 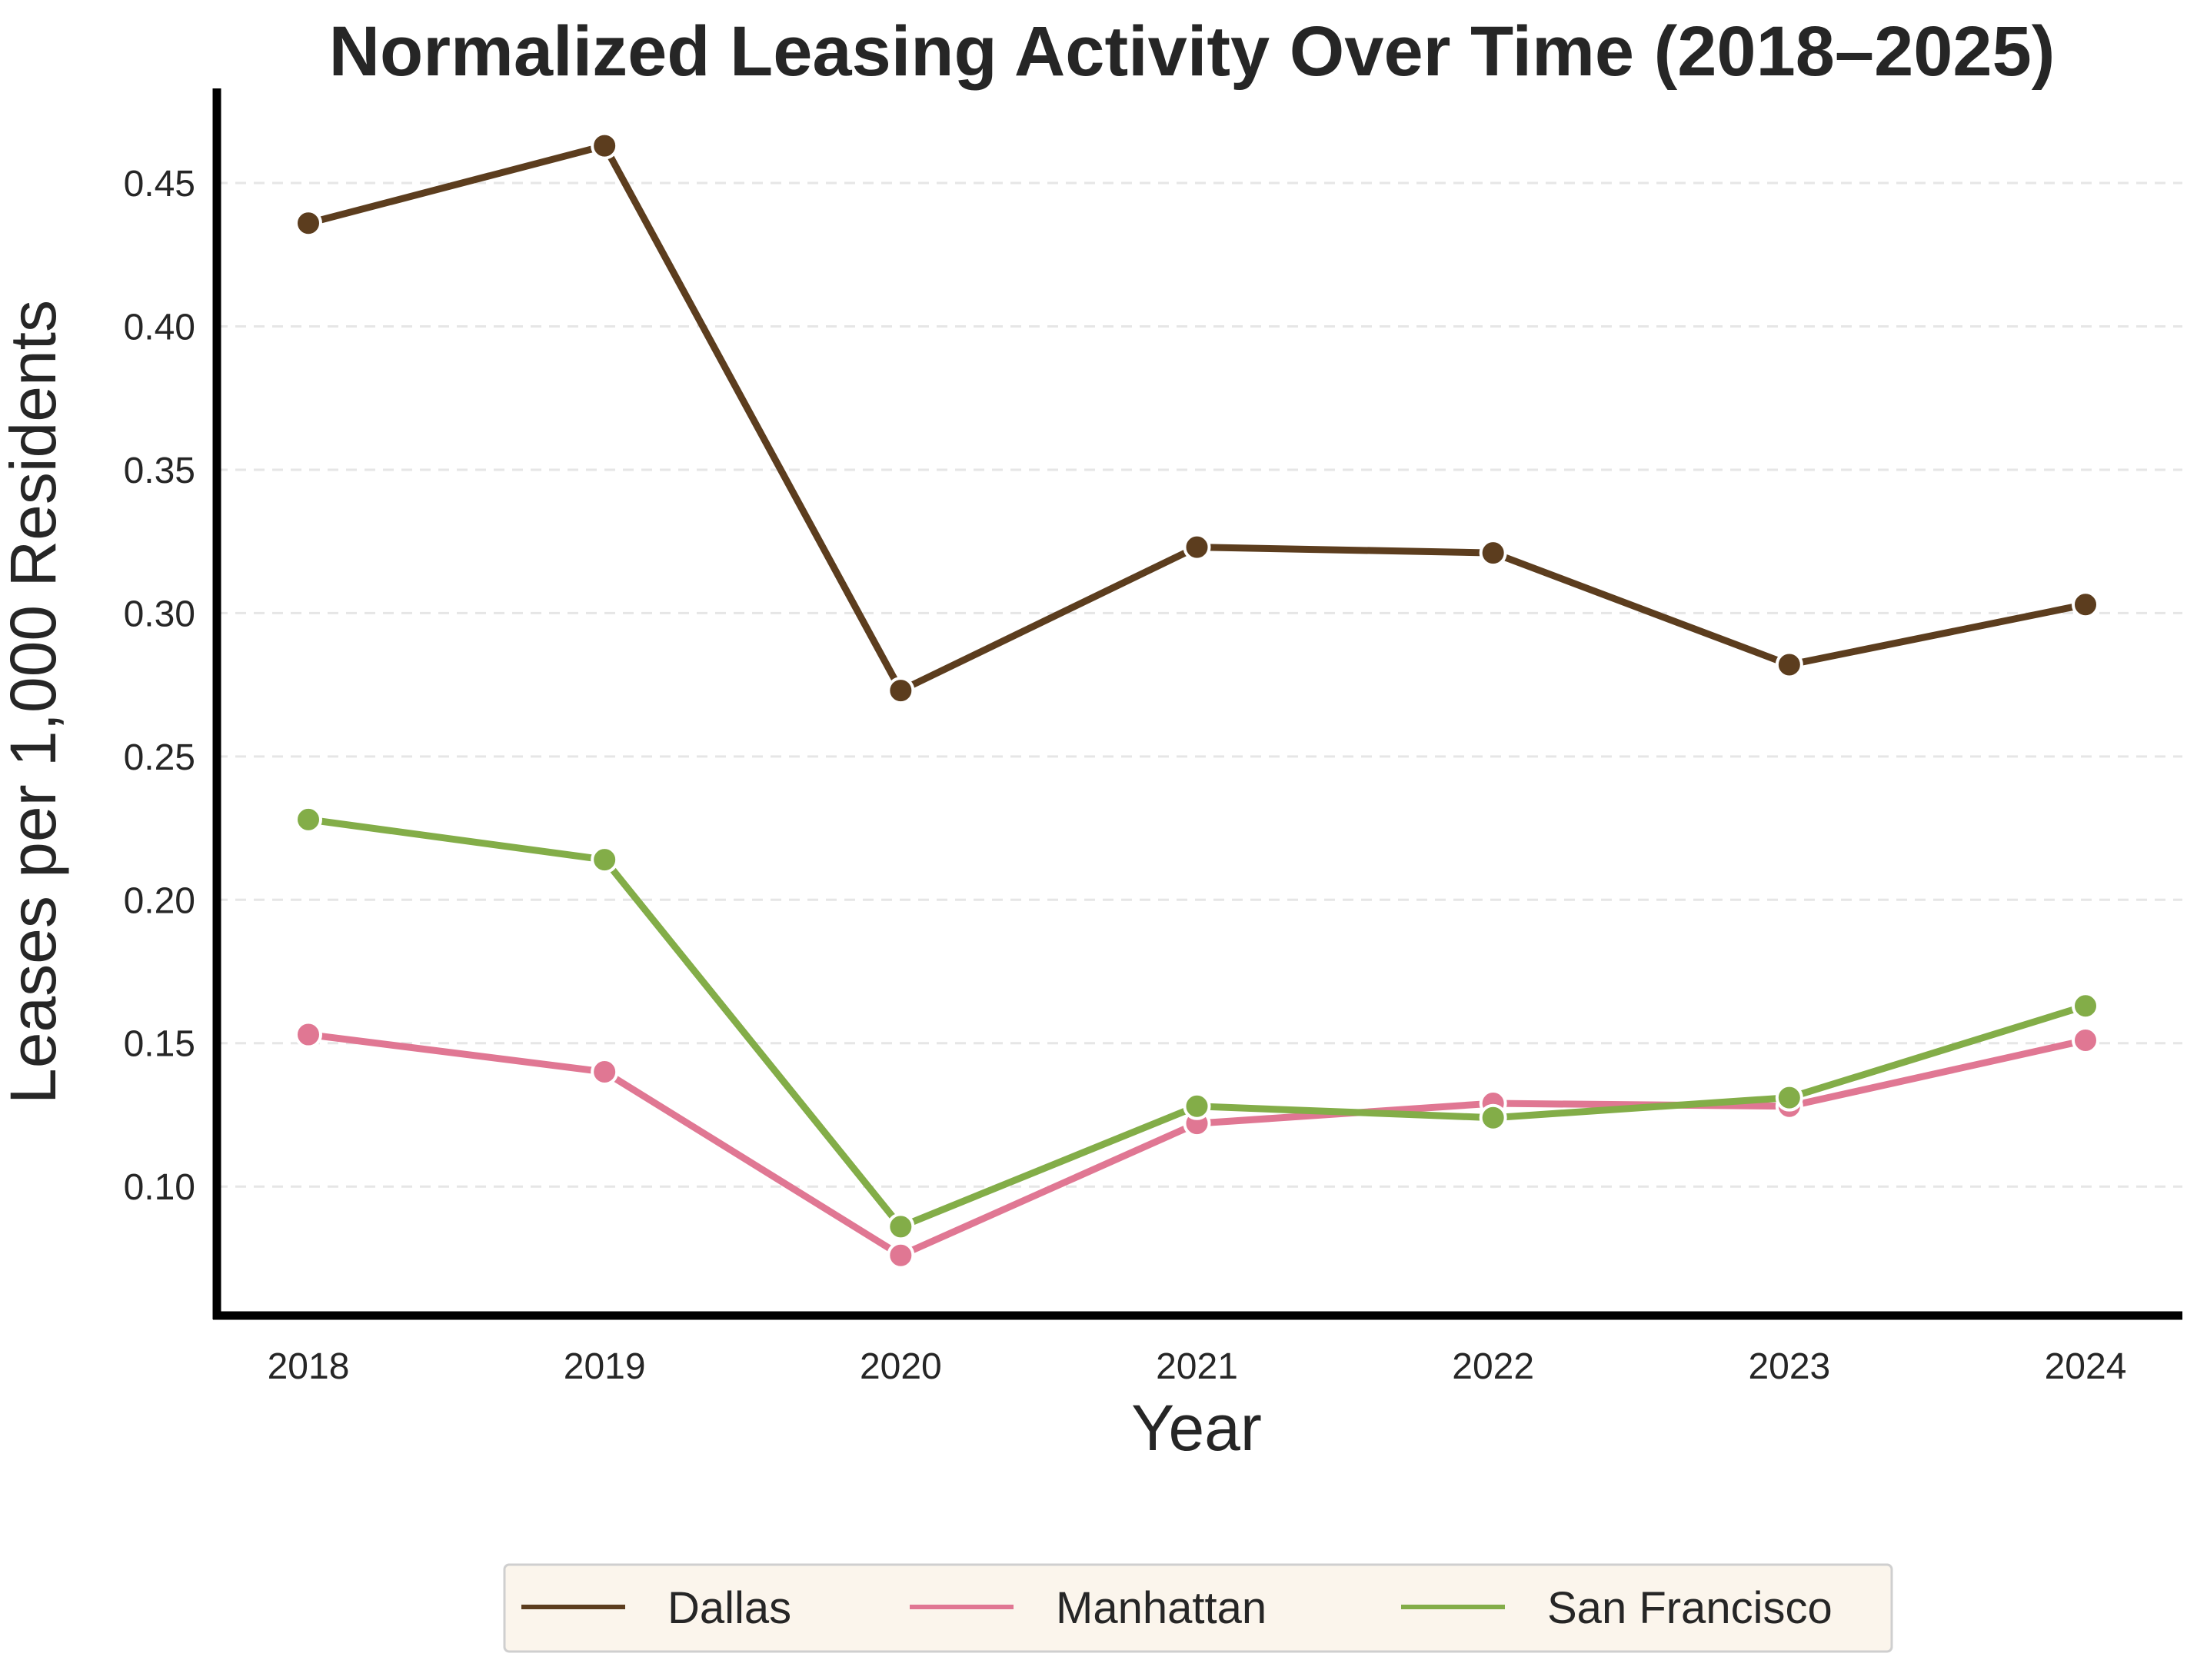 I want to click on legend: Dallas Manhattan San Francisco, so click(x=1198, y=1608).